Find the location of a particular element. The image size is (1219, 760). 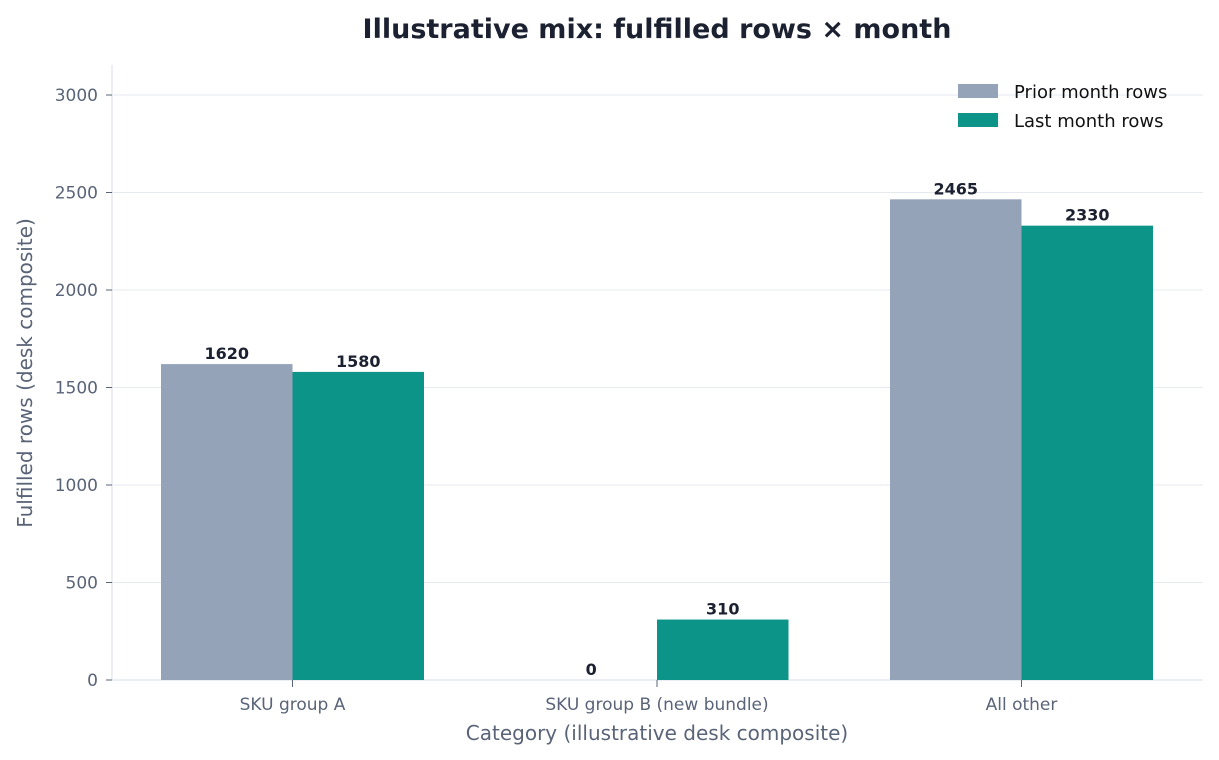

bar-value-label: 2330 is located at coordinates (1087, 215).